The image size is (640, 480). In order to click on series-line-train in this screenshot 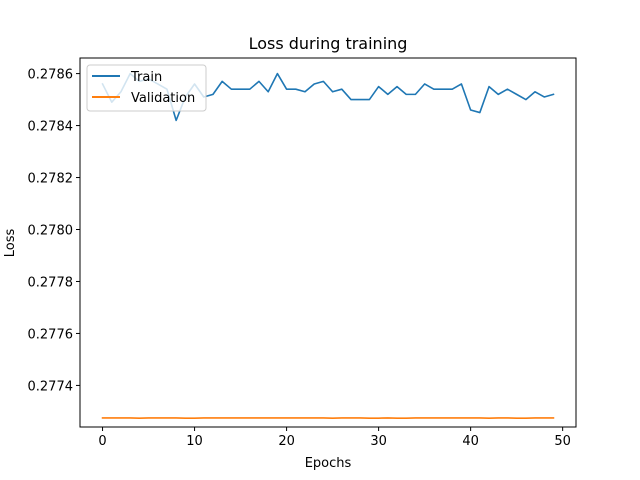, I will do `click(328, 97)`.